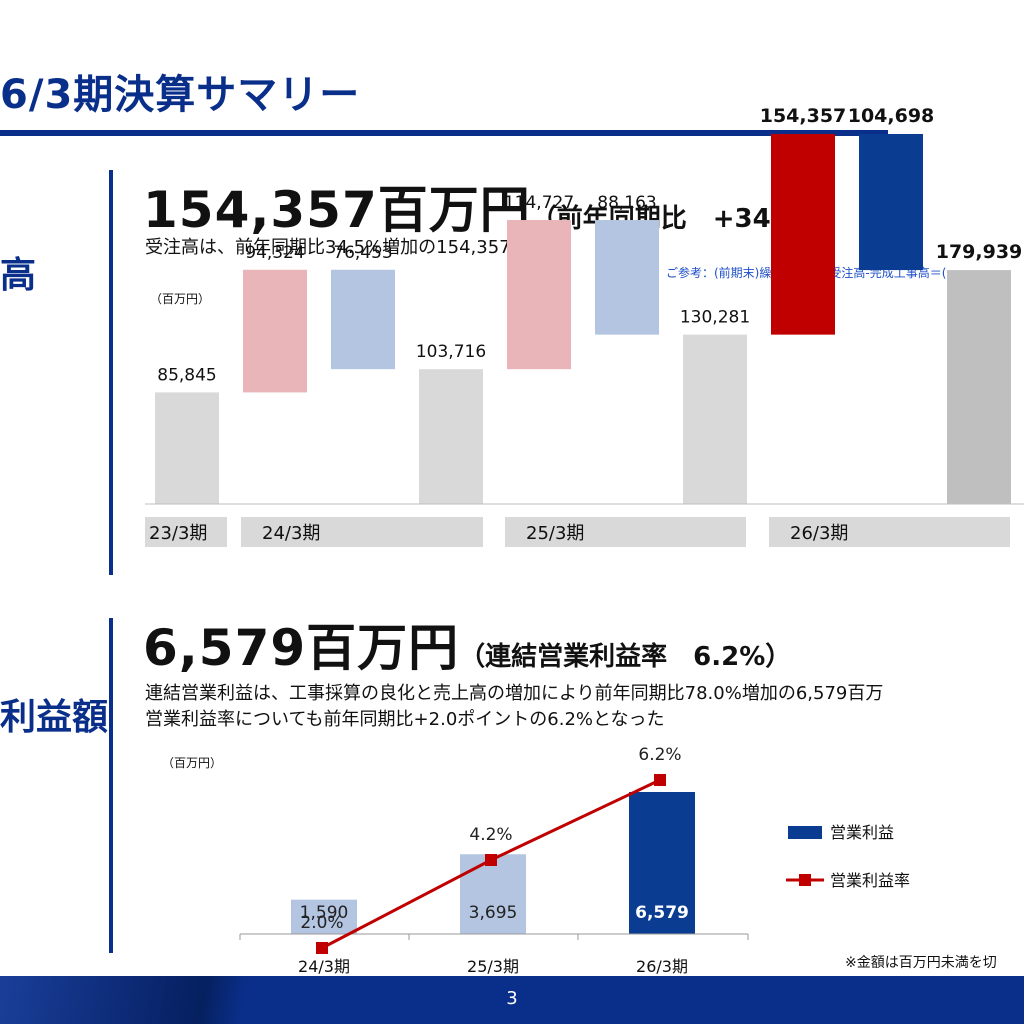  Describe the element at coordinates (405, 719) in the screenshot. I see `profit-subtitle-line2: 営業利益率についても前年同期比+2.0ポイントの6.2%となった` at that location.